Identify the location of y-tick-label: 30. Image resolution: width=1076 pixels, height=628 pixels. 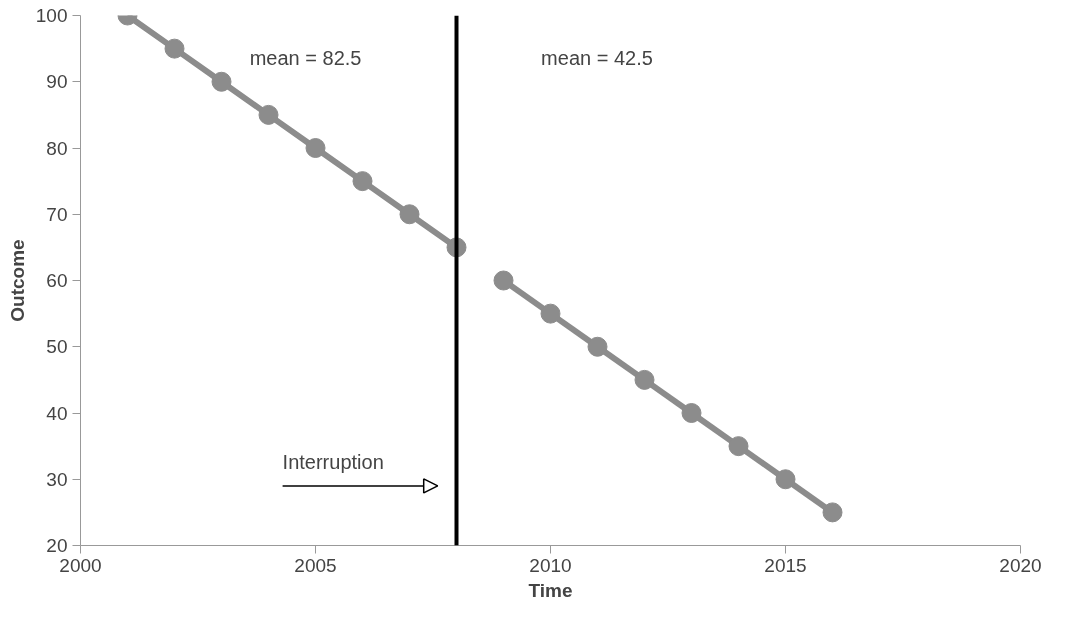
(57, 479).